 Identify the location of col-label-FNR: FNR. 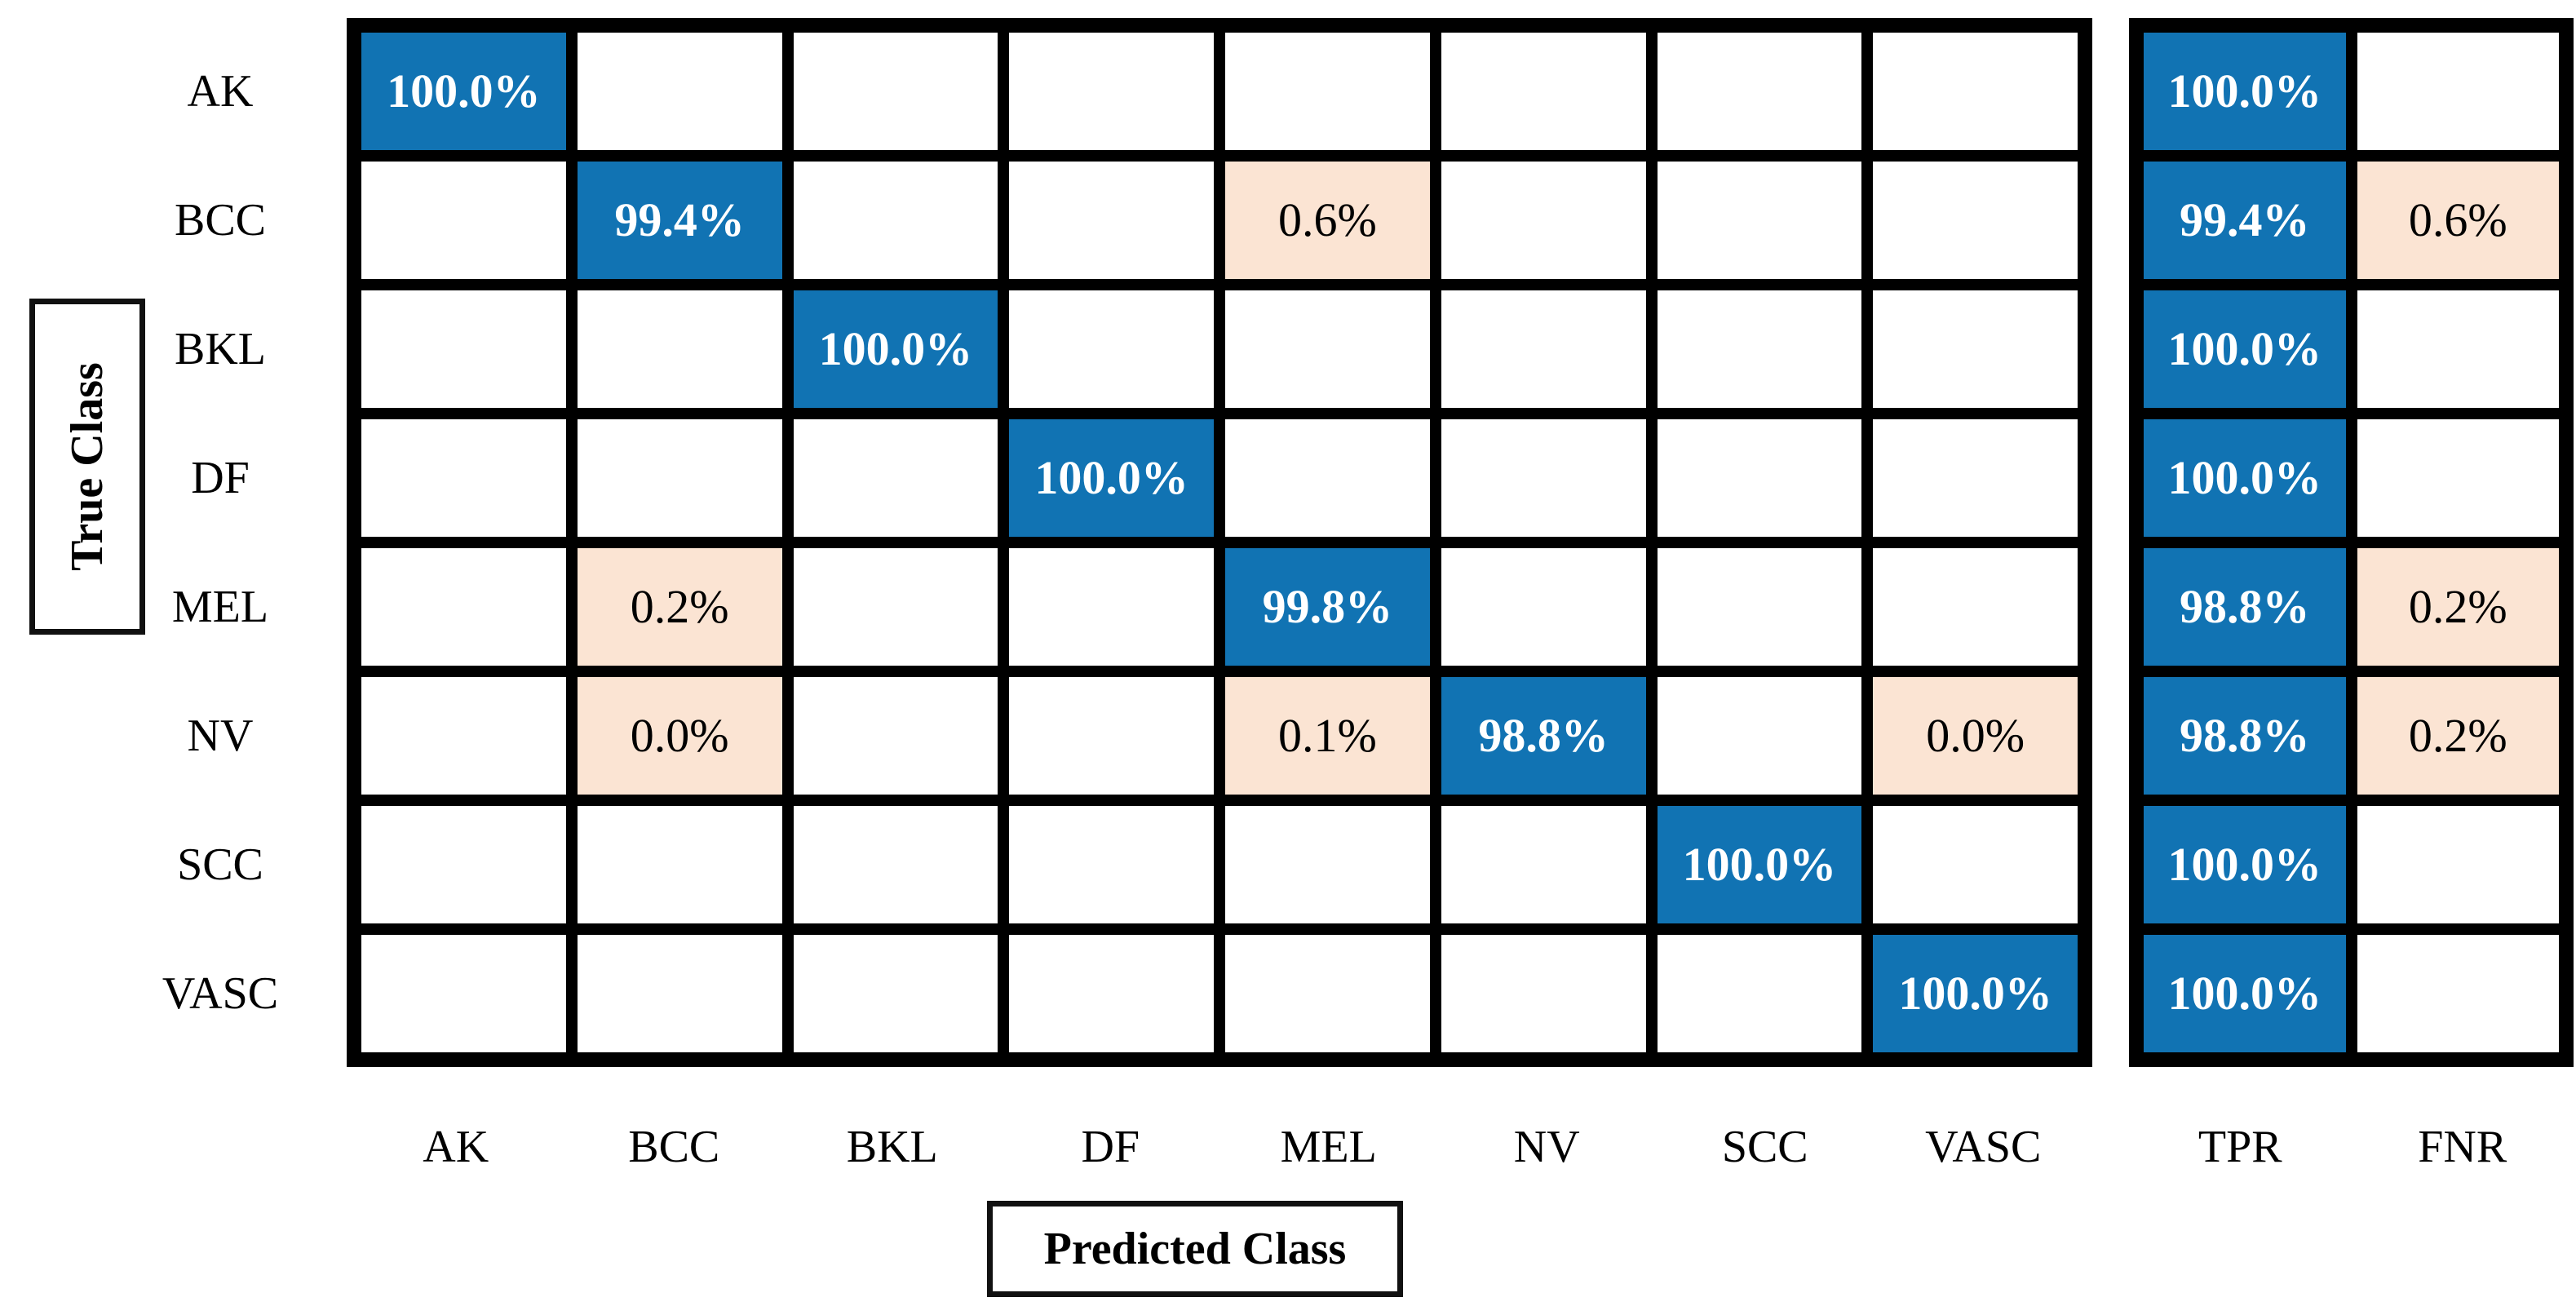
(2462, 1147).